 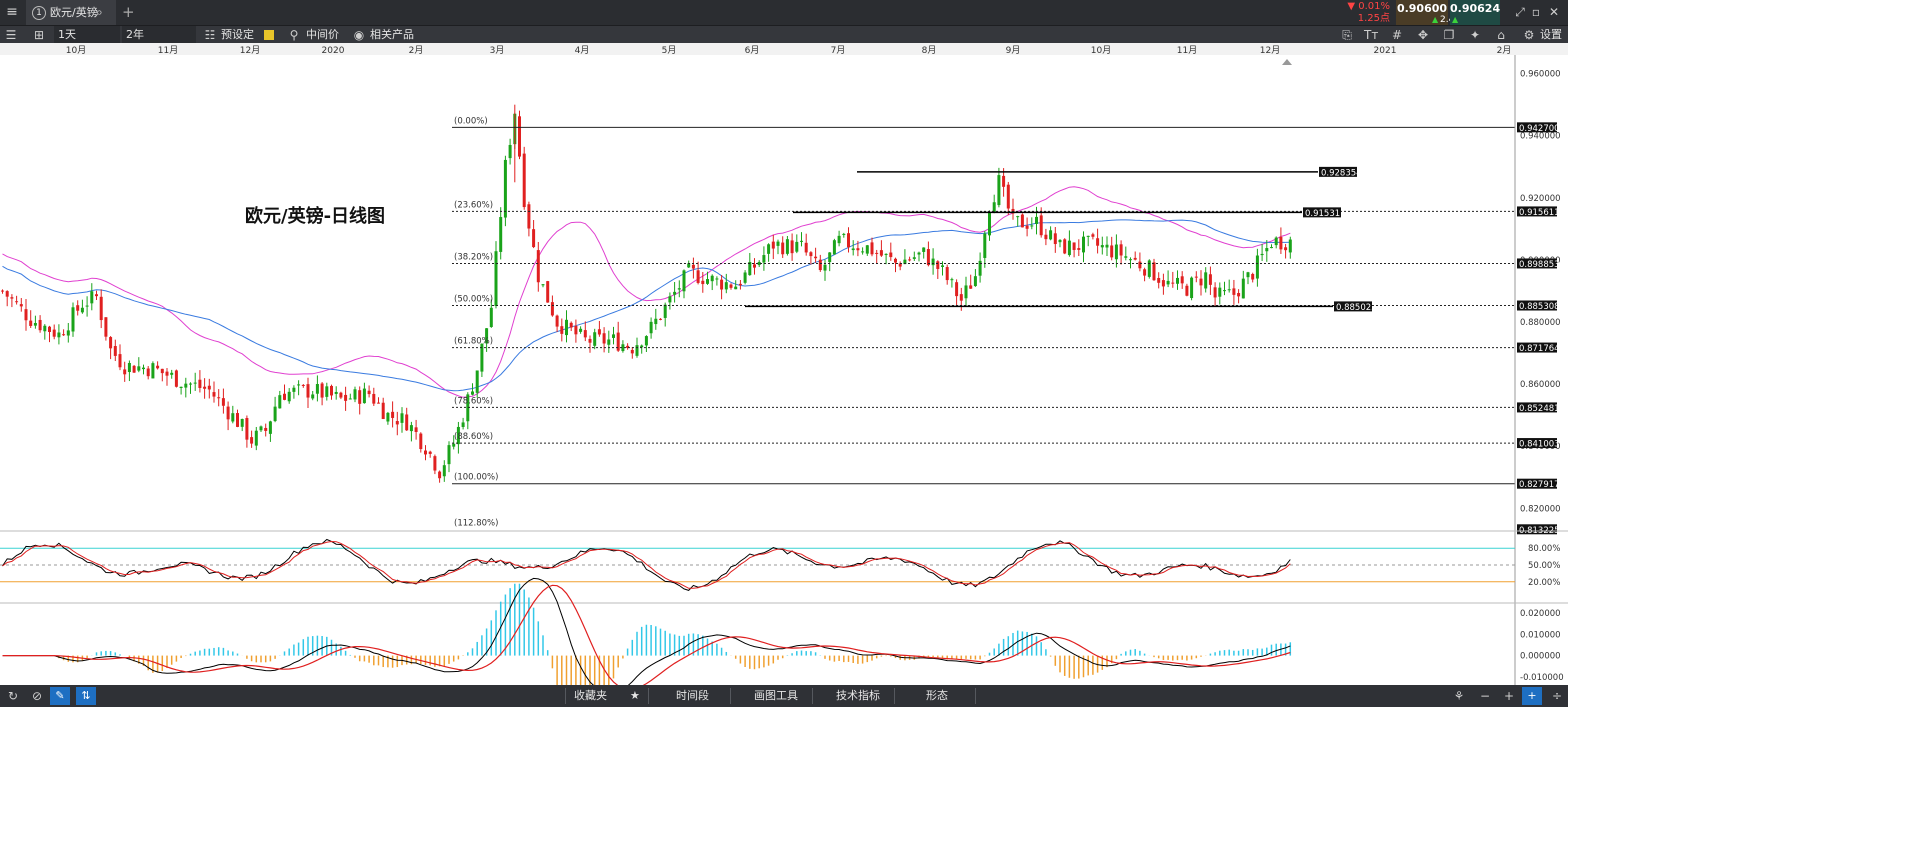 What do you see at coordinates (237, 34) in the screenshot?
I see `preset-button: 预设定` at bounding box center [237, 34].